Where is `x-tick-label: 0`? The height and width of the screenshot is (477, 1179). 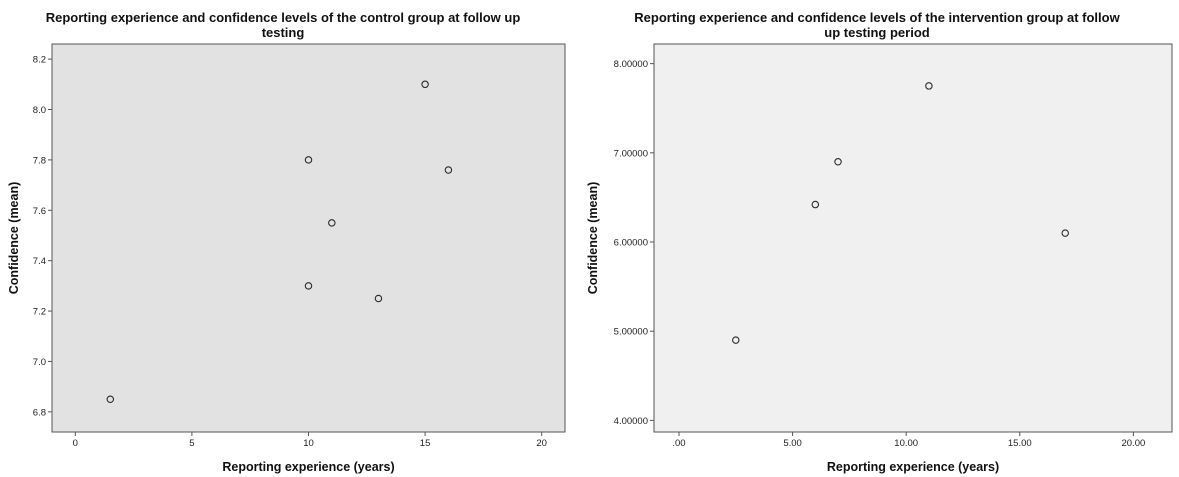
x-tick-label: 0 is located at coordinates (75, 443).